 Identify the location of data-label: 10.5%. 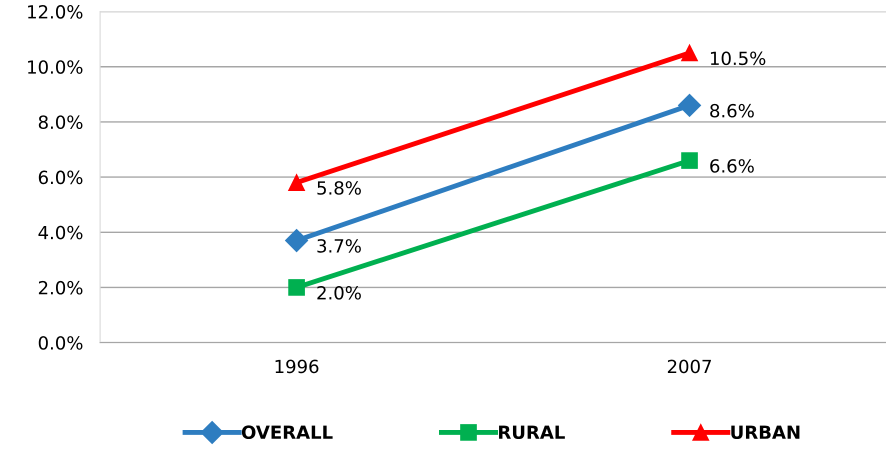
(738, 58).